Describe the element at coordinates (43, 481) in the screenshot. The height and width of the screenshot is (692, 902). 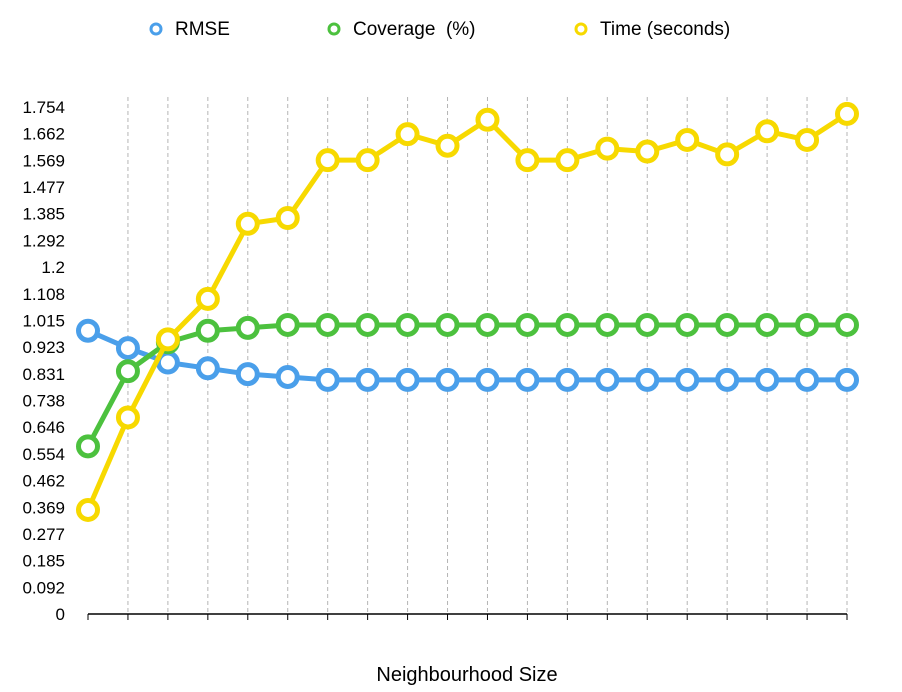
I see `y-tick-label: 0.462` at that location.